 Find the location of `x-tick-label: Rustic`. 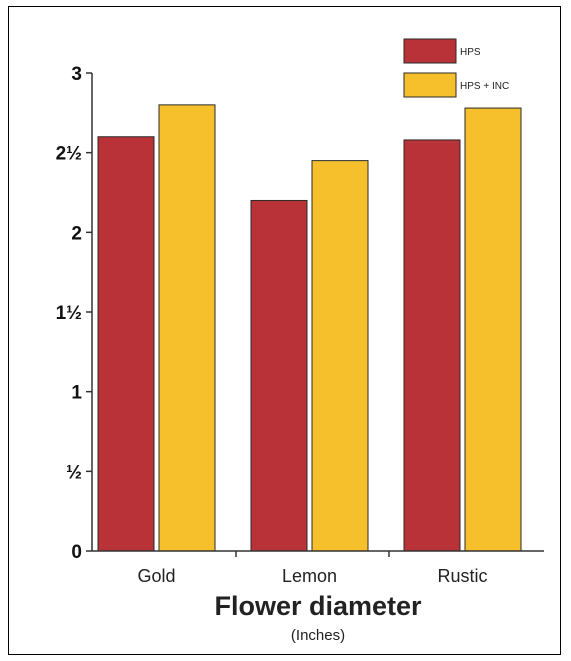

x-tick-label: Rustic is located at coordinates (462, 576).